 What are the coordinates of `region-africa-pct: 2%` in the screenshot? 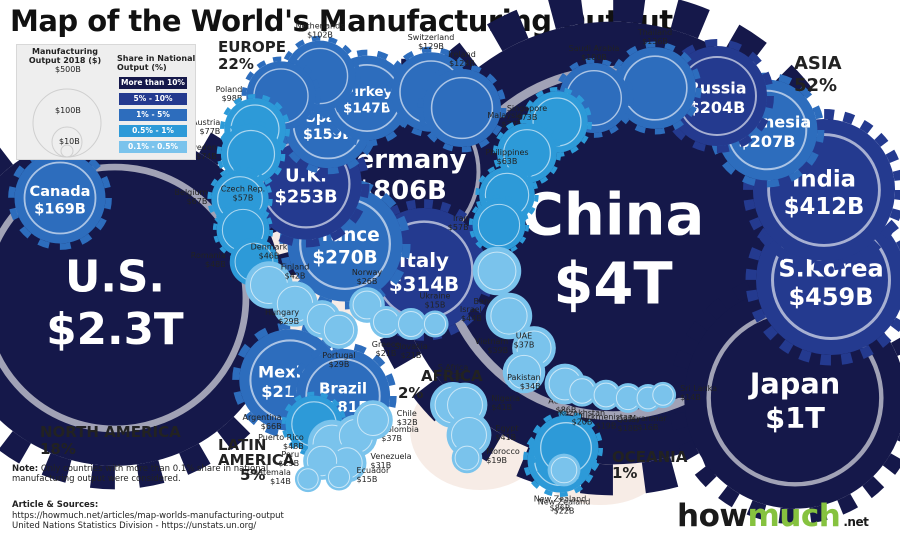 It's located at (411, 393).